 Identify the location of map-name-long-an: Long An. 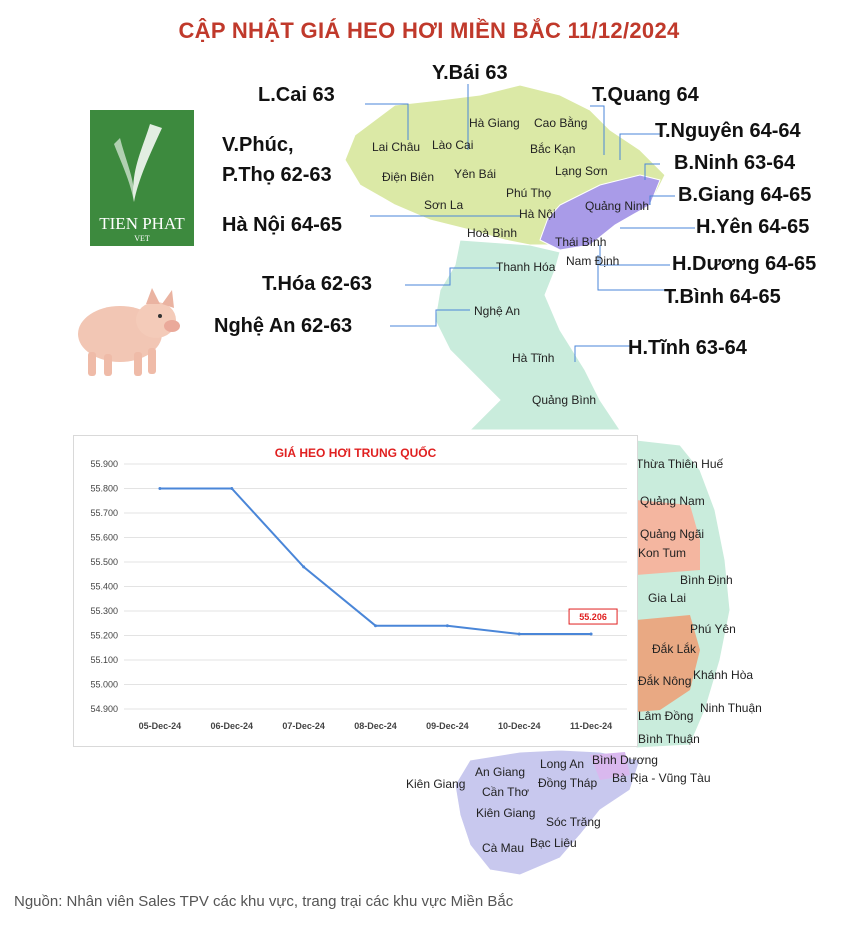
(562, 764).